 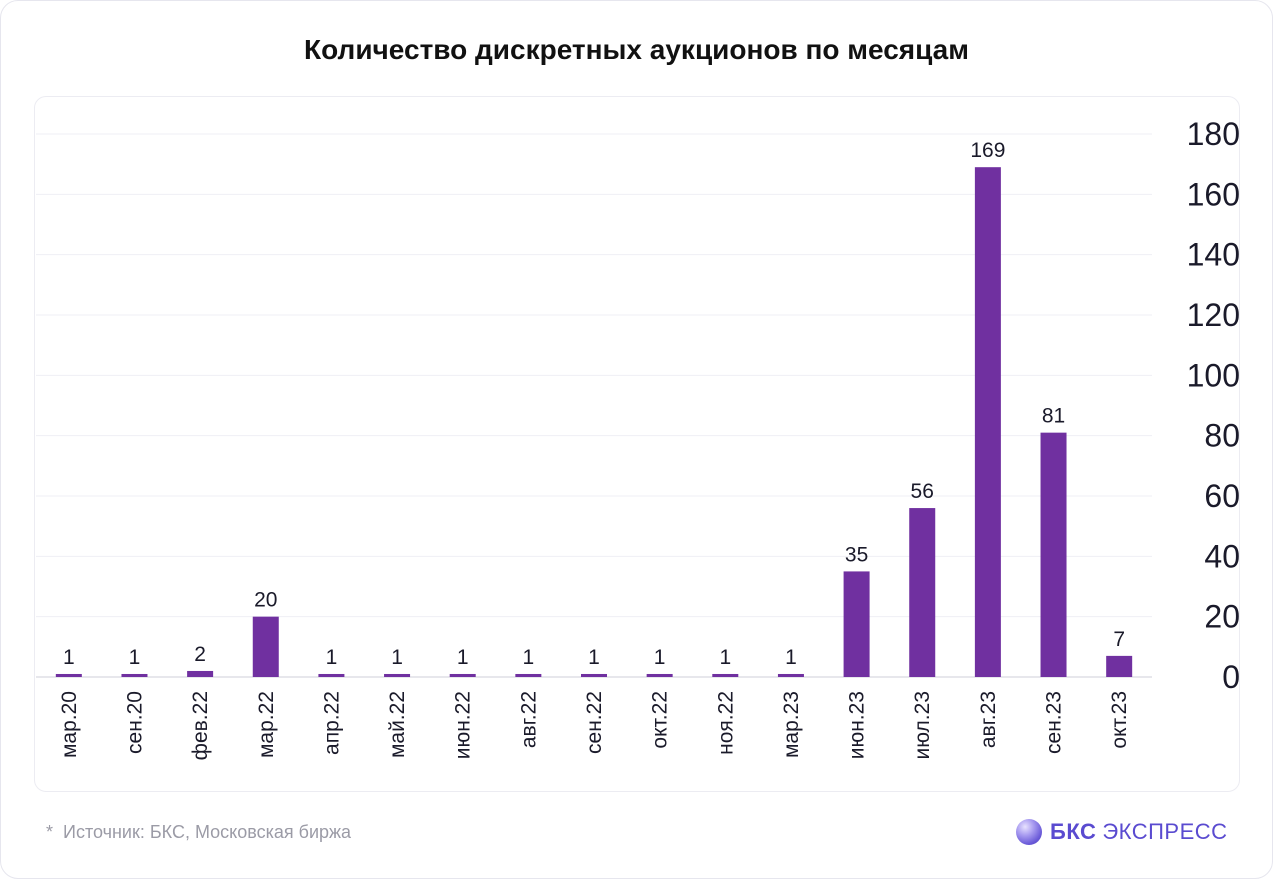 I want to click on x-tick-label: апр.22, so click(x=331, y=723).